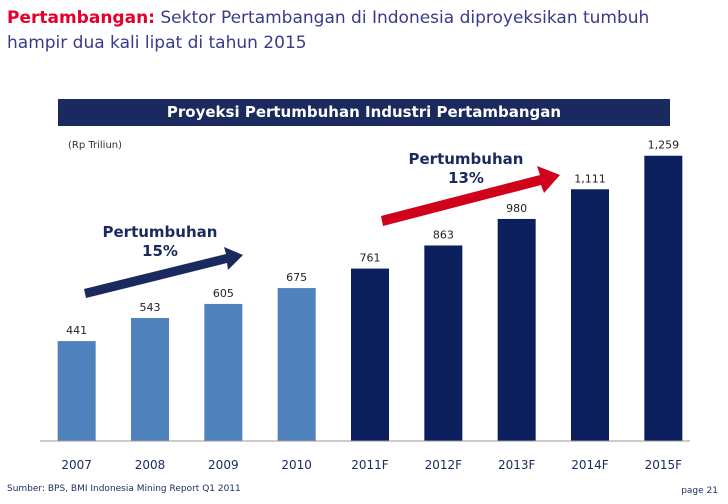 The image size is (728, 504). Describe the element at coordinates (296, 277) in the screenshot. I see `value-label-2010: 675` at that location.